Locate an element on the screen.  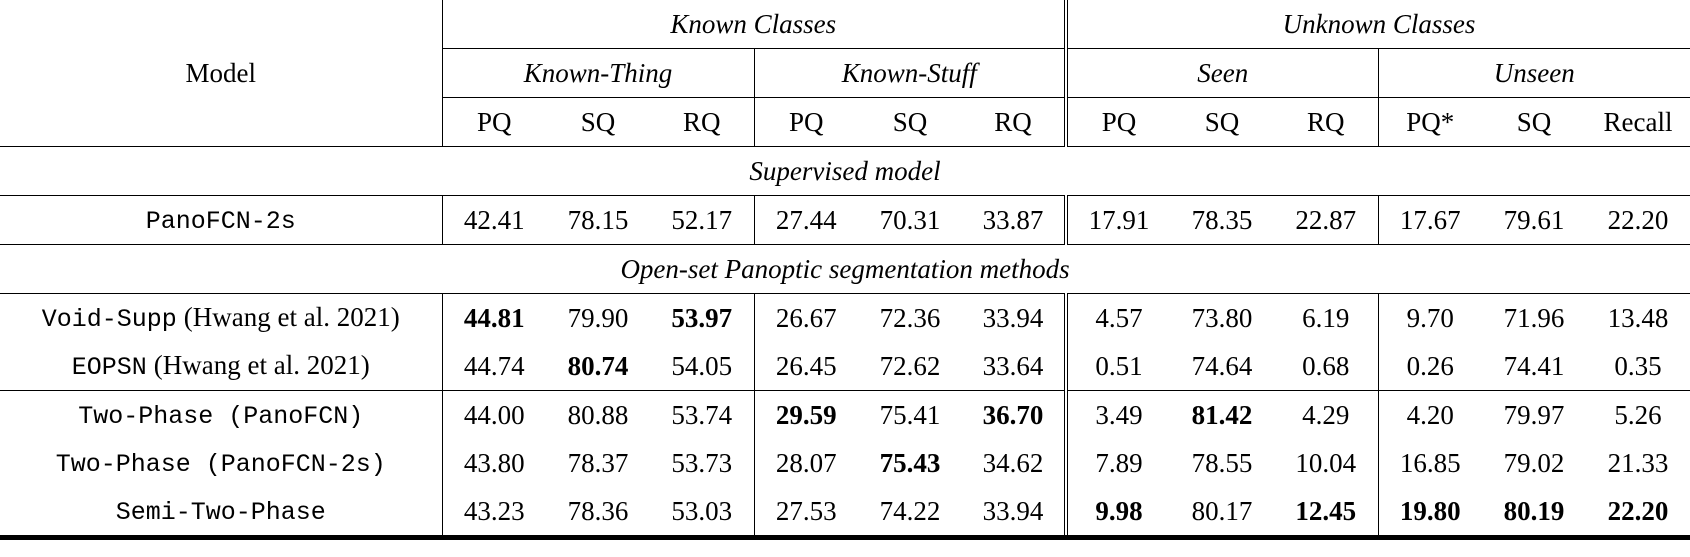
value-cell: 80.74 is located at coordinates (598, 365).